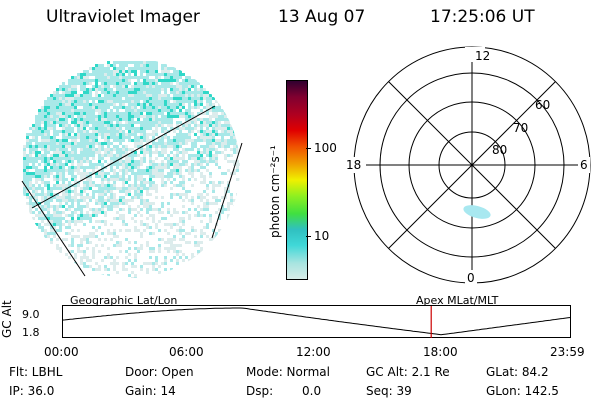 This screenshot has height=400, width=600. I want to click on gc-alt-curve, so click(316, 321).